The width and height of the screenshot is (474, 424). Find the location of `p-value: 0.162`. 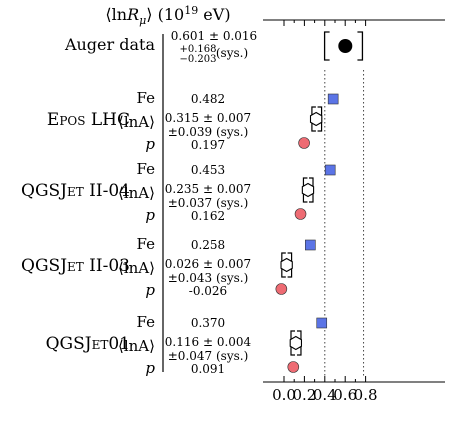

p-value: 0.162 is located at coordinates (208, 216).